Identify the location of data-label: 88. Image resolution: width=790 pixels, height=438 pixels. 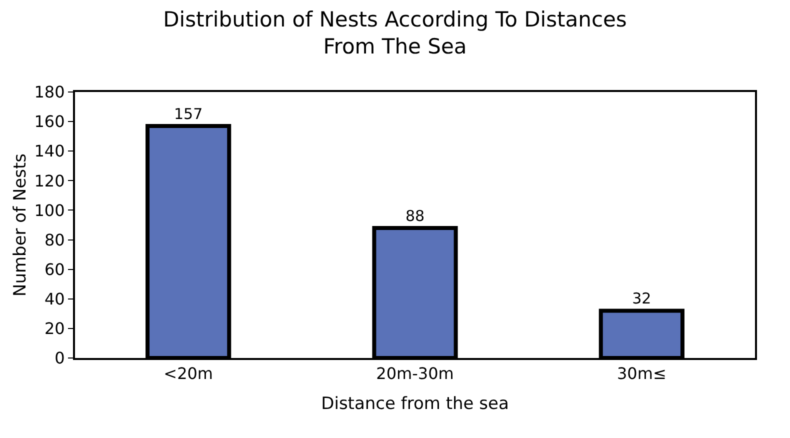
(415, 215).